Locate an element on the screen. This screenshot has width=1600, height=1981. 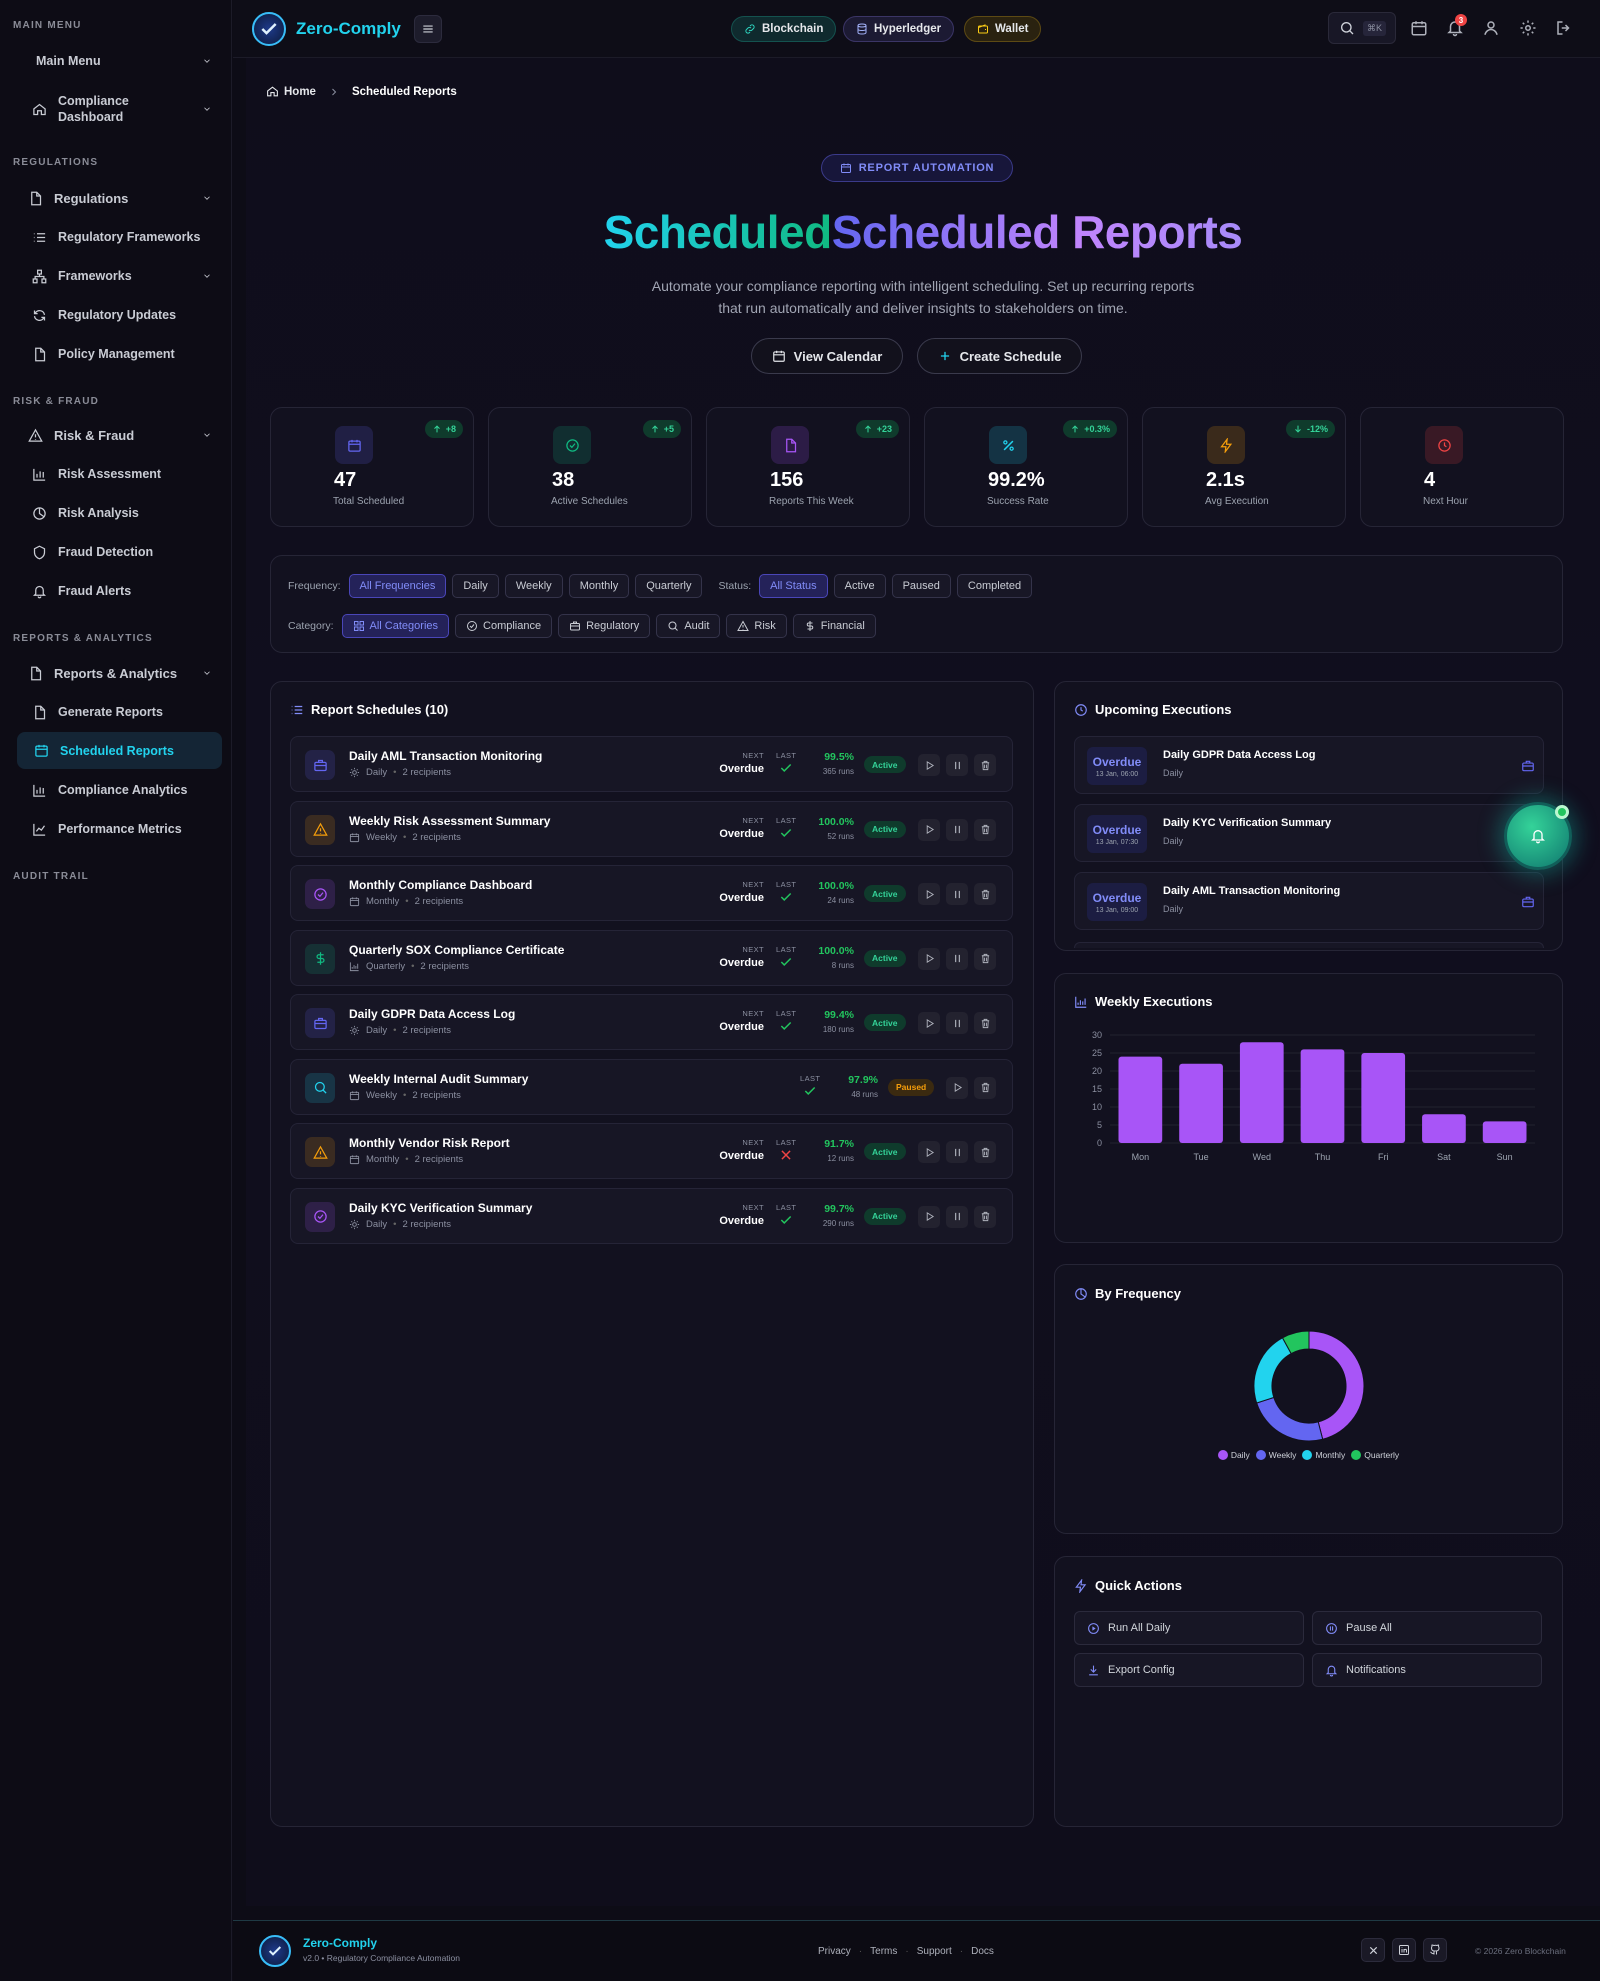
sidebar-item-compliance-dashboard: Compliance Dashboard is located at coordinates (126, 109).